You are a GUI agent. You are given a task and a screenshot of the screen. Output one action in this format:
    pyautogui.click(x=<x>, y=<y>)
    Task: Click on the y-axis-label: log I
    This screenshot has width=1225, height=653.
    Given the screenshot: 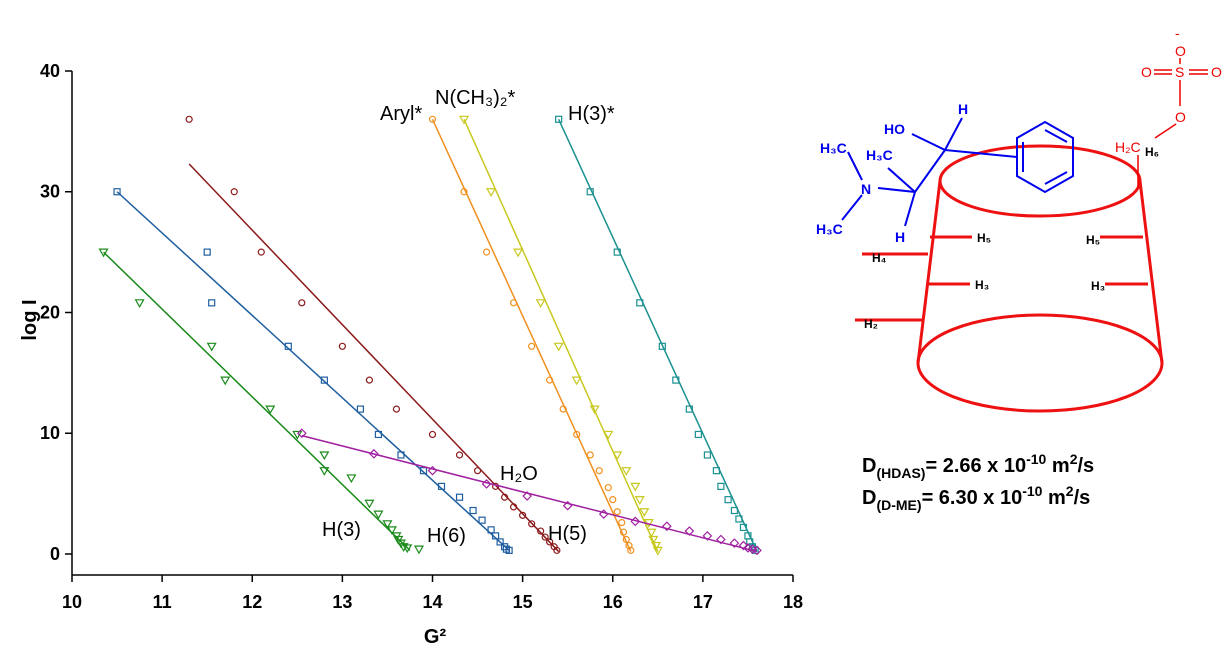 What is the action you would take?
    pyautogui.click(x=30, y=319)
    